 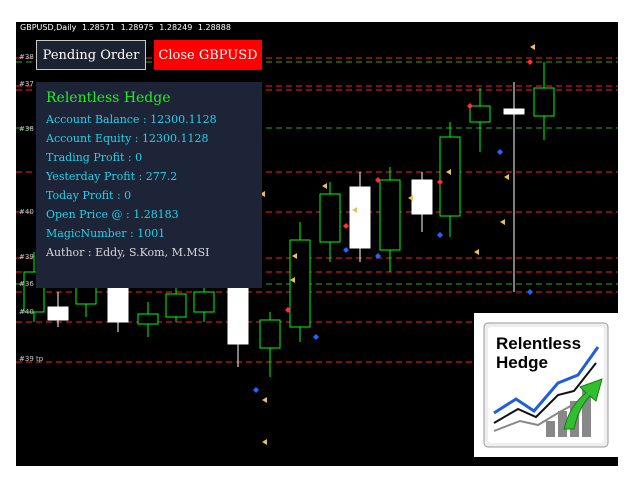 I want to click on order-line-label: #39 tp, so click(x=31, y=359).